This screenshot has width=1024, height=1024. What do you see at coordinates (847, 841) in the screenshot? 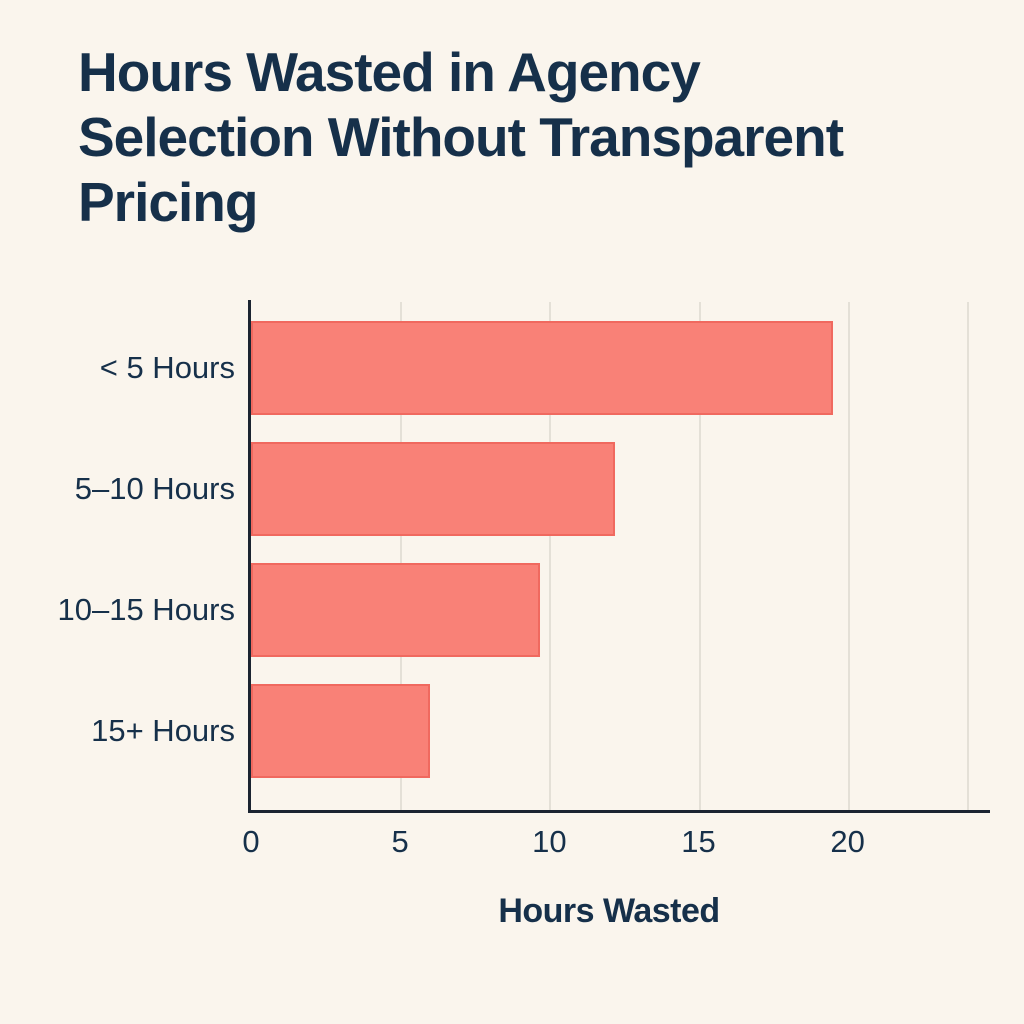
I see `tick-label: 20` at bounding box center [847, 841].